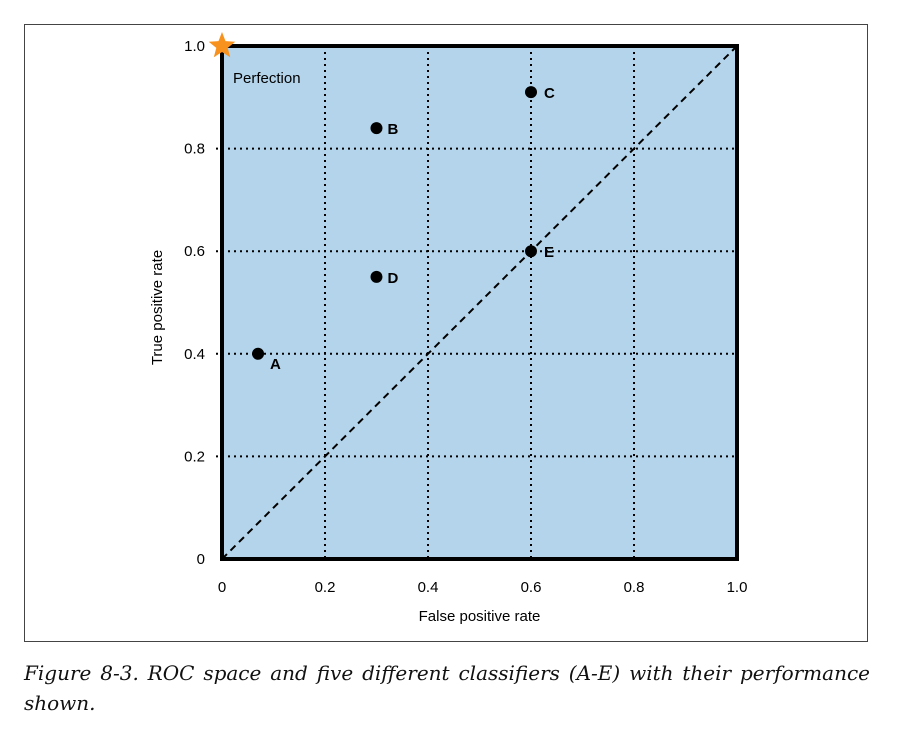 This screenshot has width=920, height=736. What do you see at coordinates (531, 251) in the screenshot?
I see `point-e` at bounding box center [531, 251].